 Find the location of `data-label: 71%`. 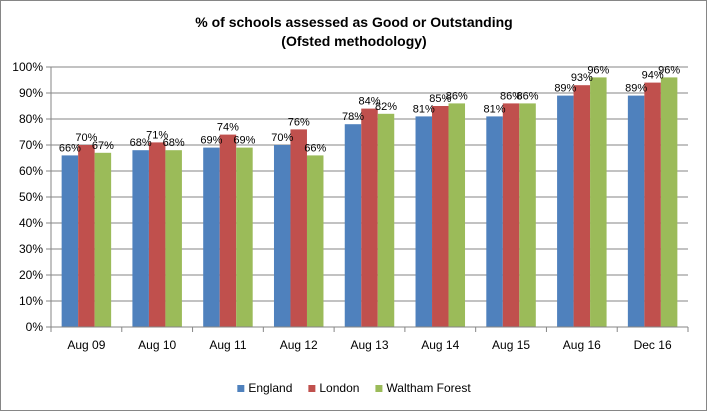

data-label: 71% is located at coordinates (157, 135).